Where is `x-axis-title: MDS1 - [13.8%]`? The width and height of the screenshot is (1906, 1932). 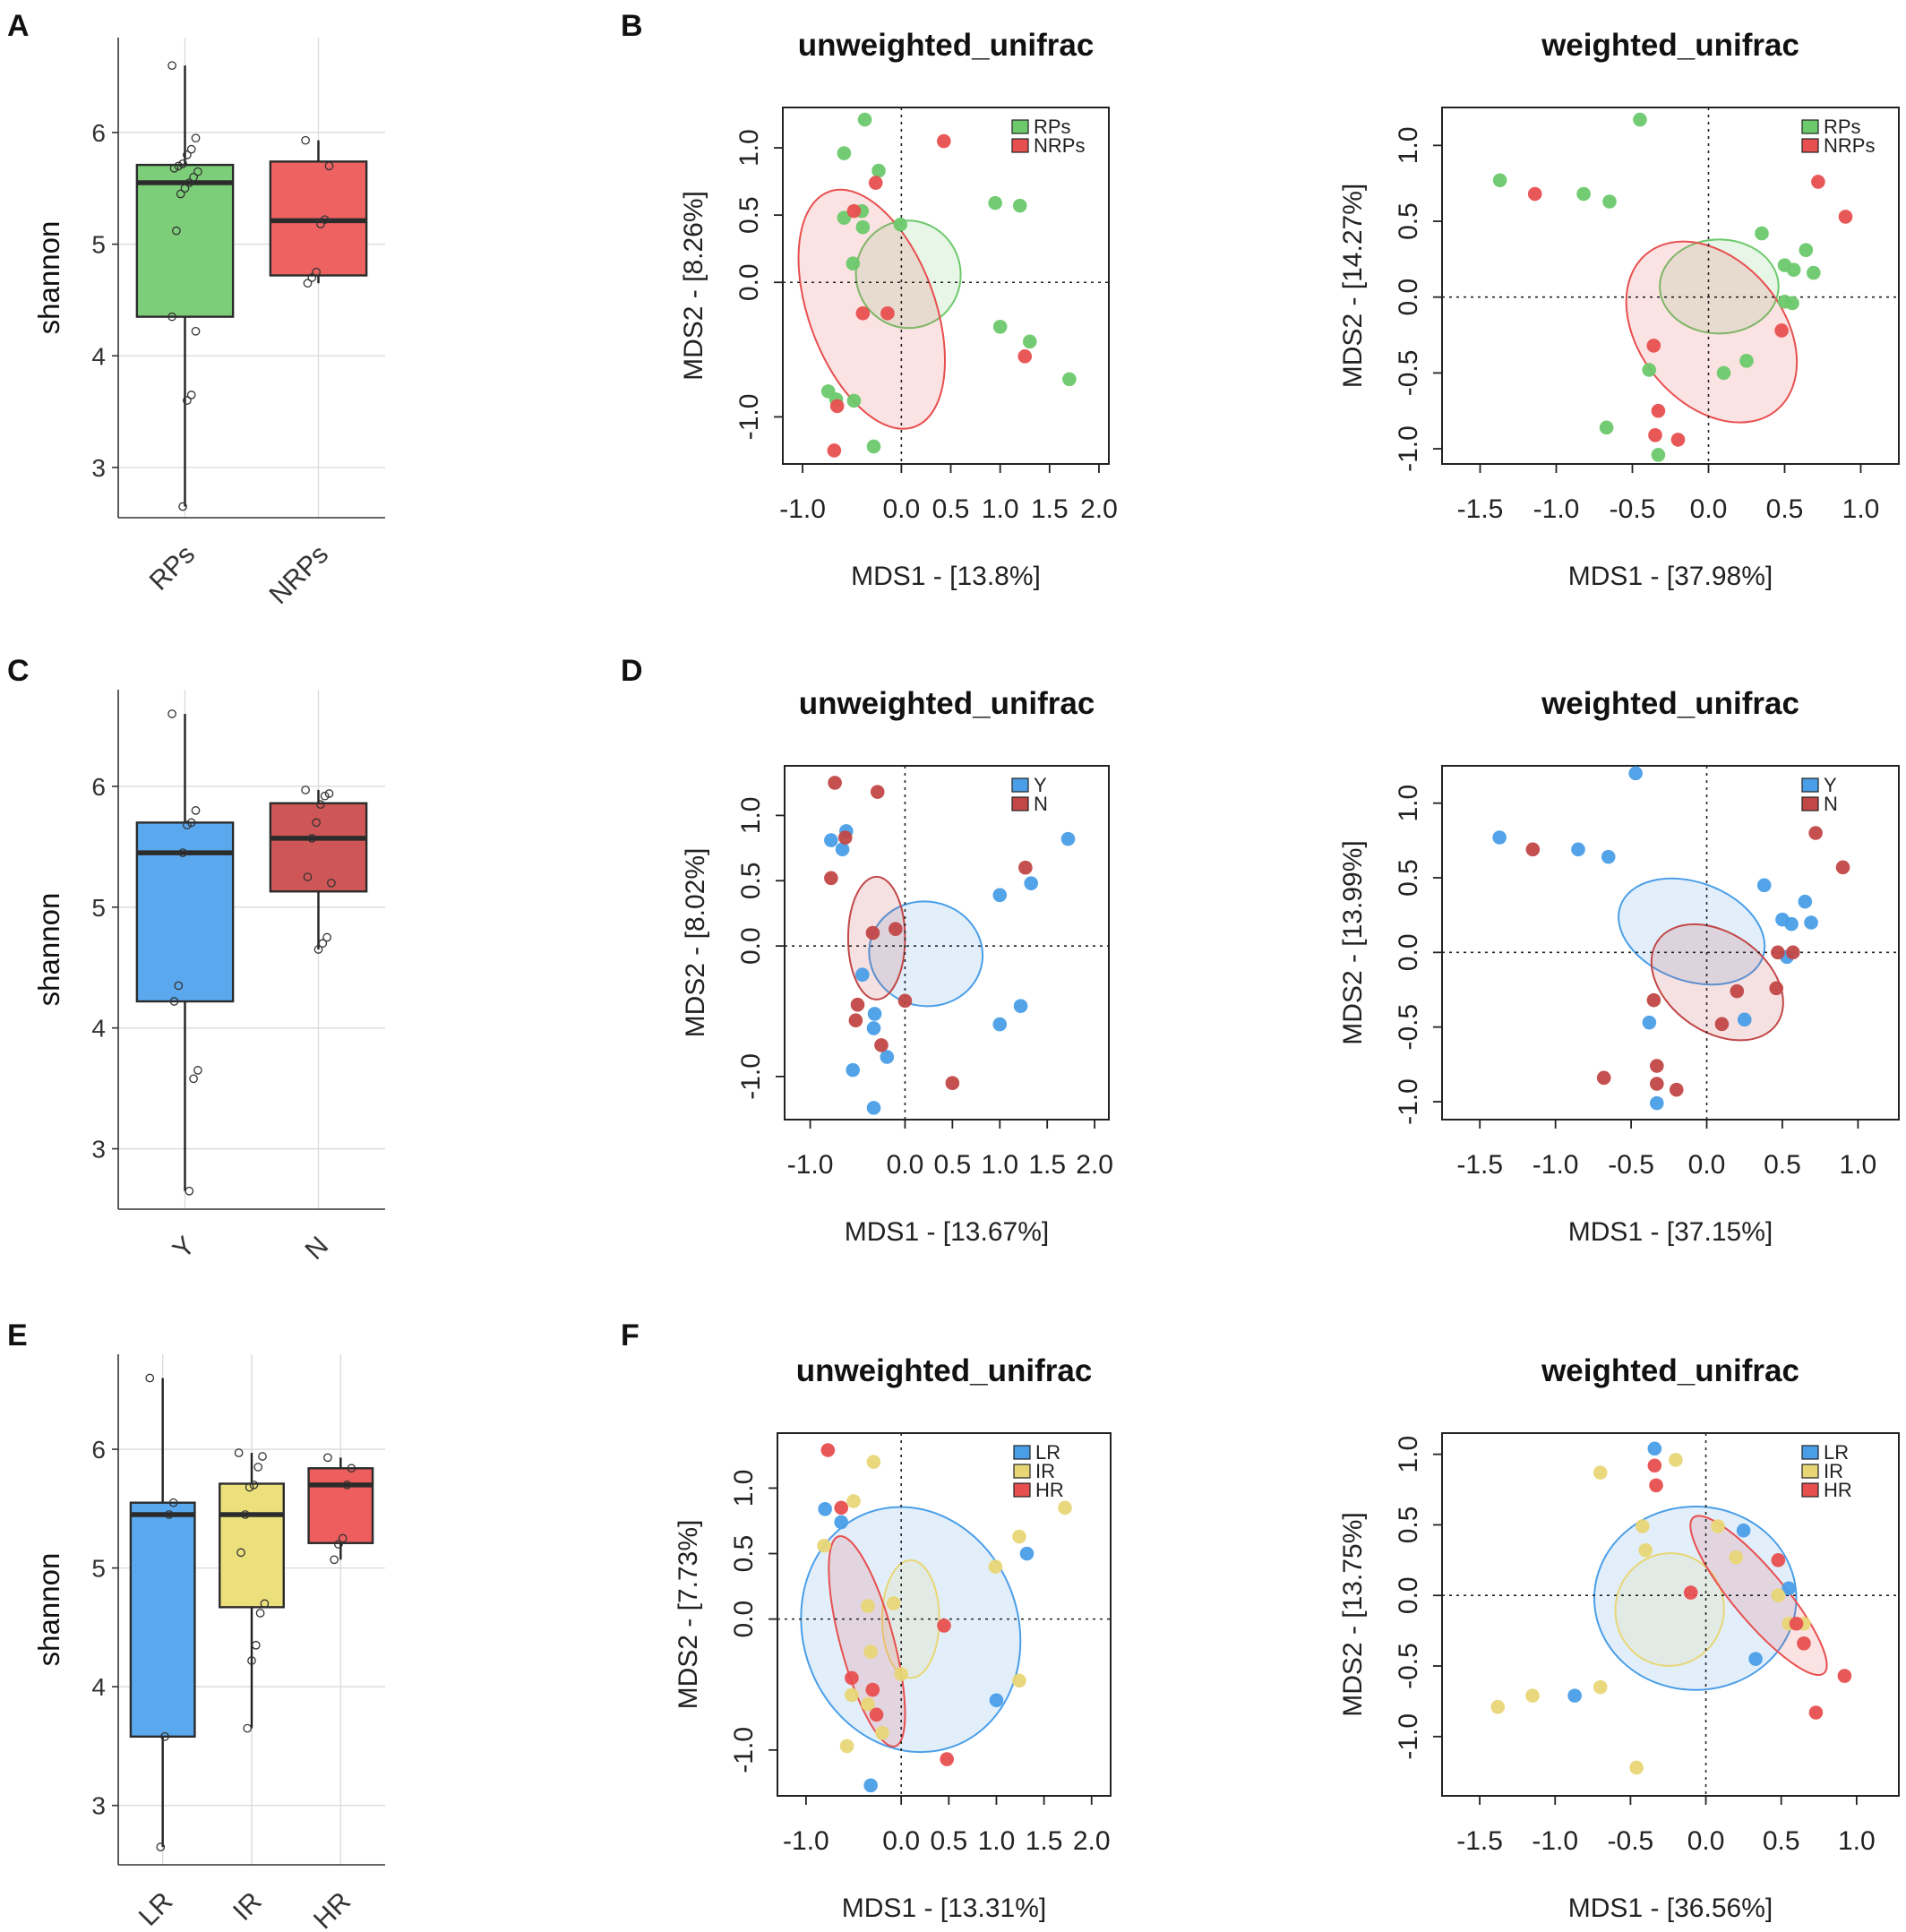 x-axis-title: MDS1 - [13.8%] is located at coordinates (946, 576).